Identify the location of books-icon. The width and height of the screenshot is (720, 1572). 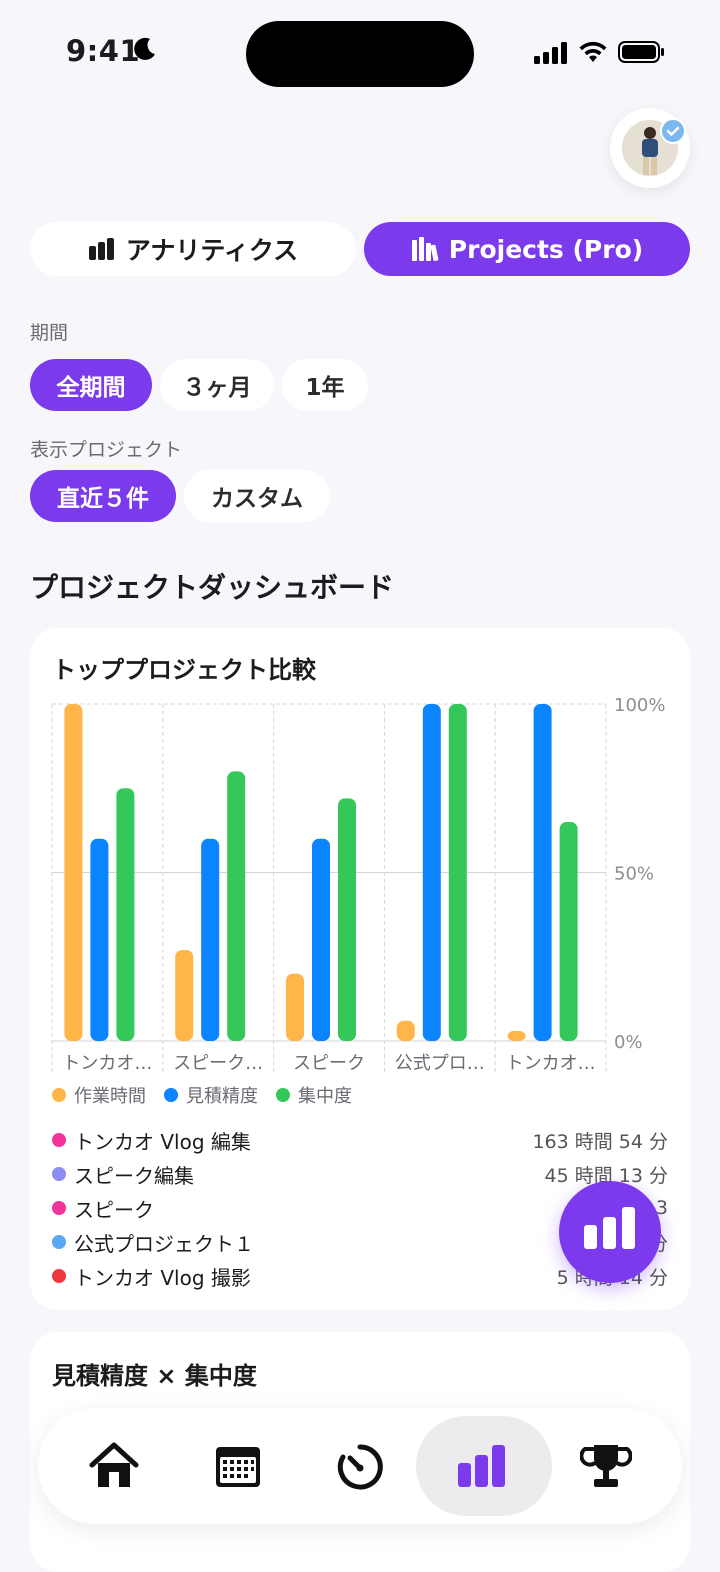
(425, 249).